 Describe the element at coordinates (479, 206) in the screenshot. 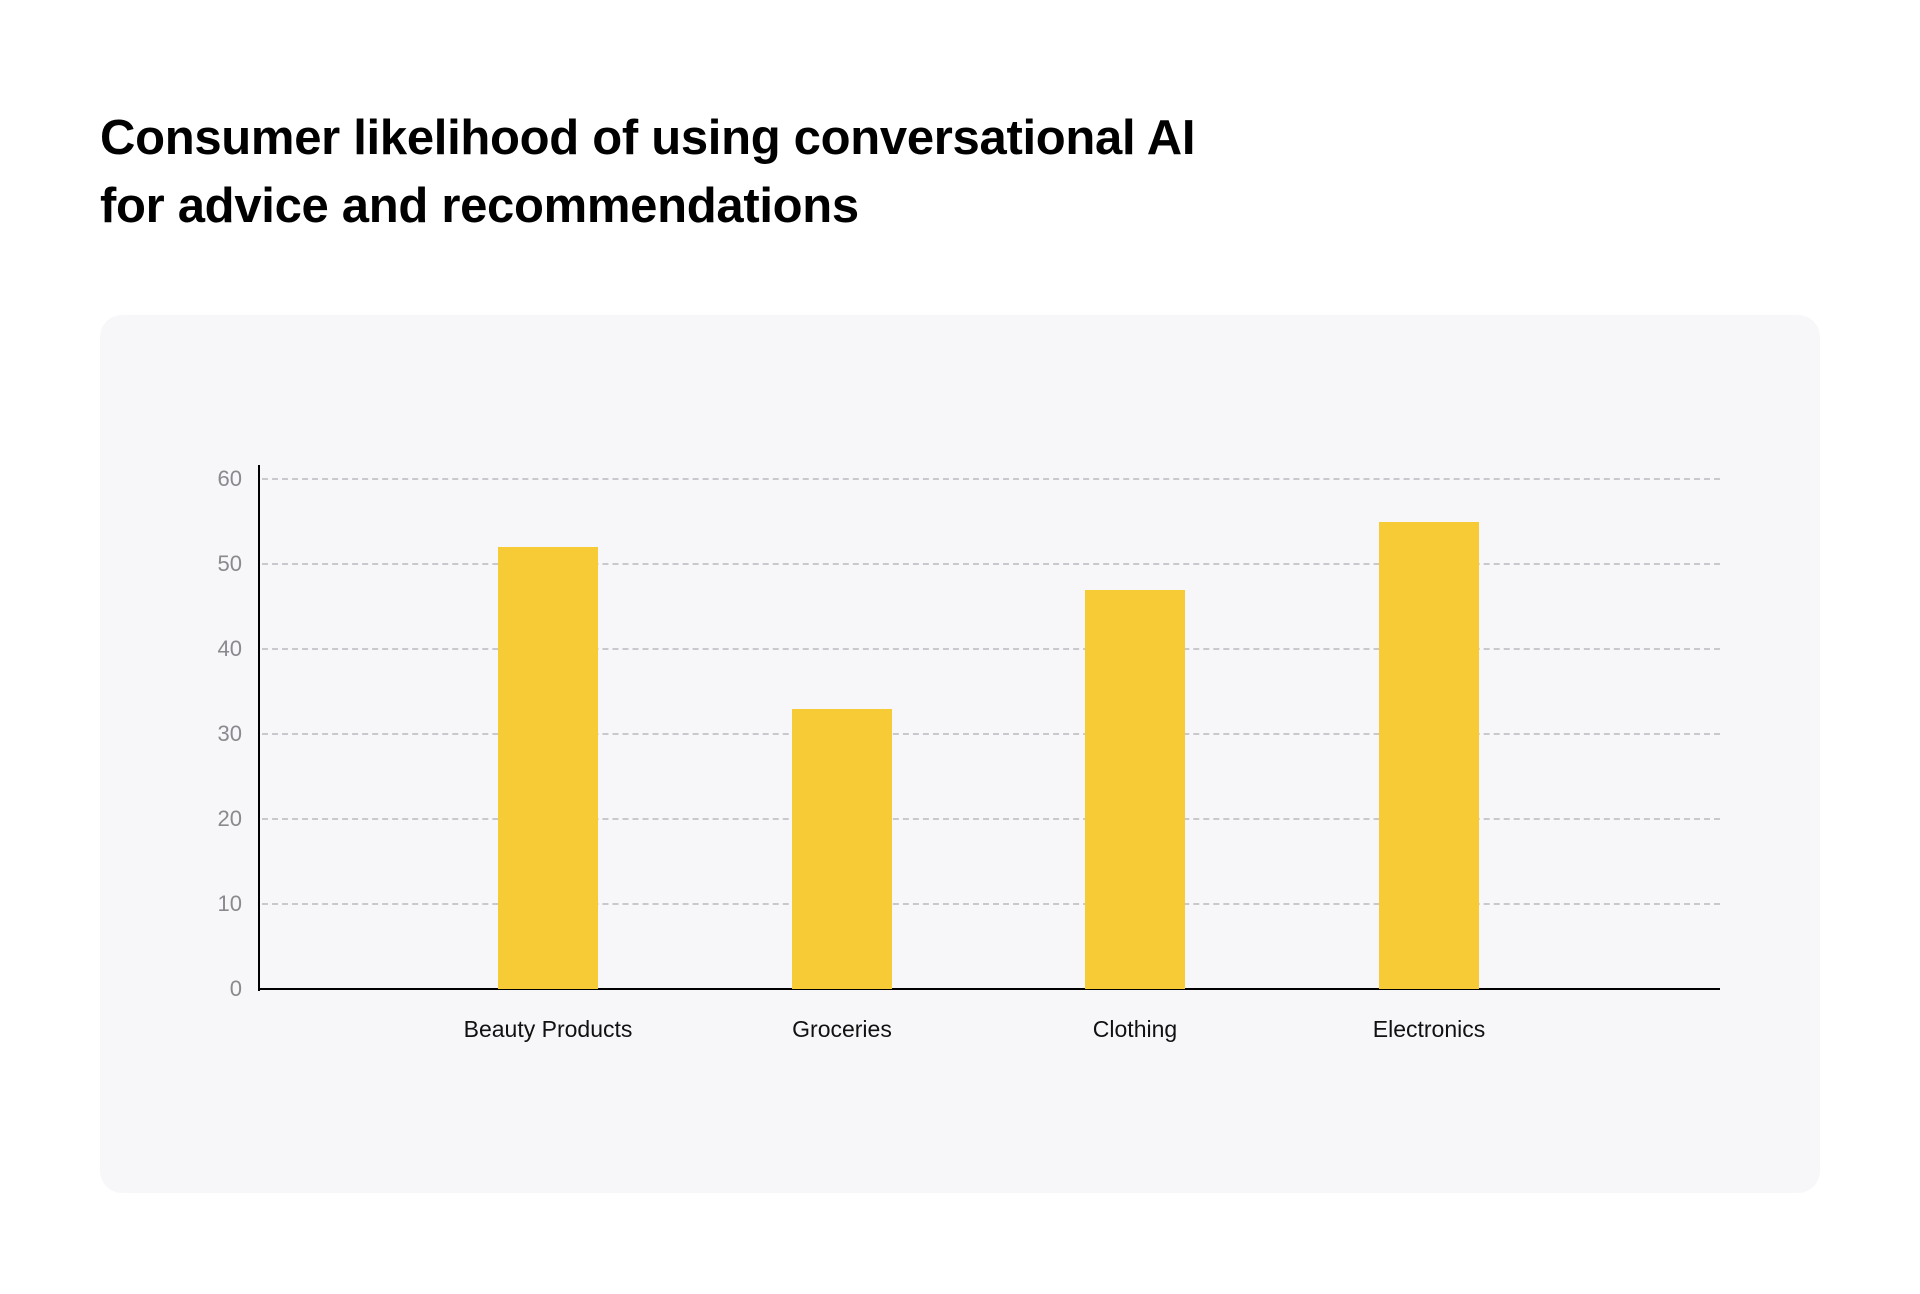

I see `chart-title-line2: for advice and recommendations` at that location.